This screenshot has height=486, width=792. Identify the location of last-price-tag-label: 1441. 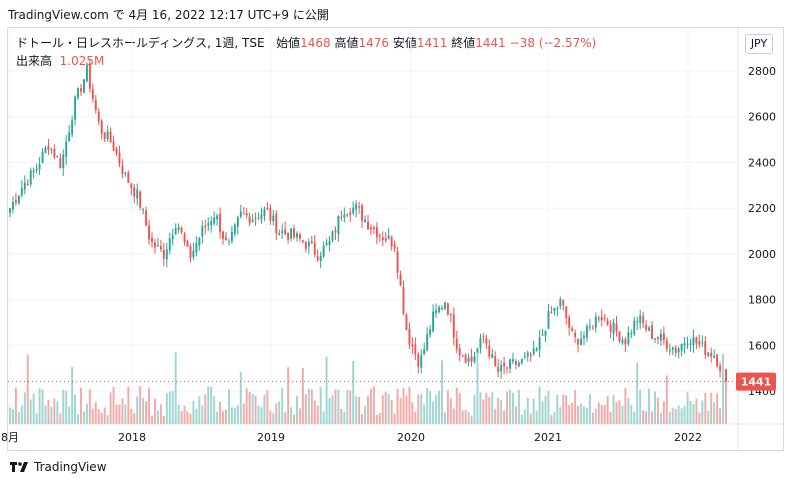
(756, 382).